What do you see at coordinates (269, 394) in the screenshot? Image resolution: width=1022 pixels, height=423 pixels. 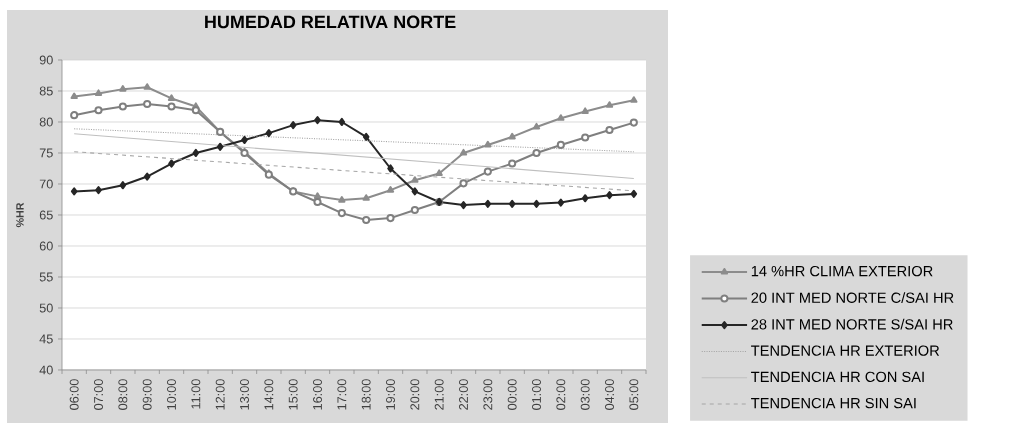 I see `x-tick-label: 14:00` at bounding box center [269, 394].